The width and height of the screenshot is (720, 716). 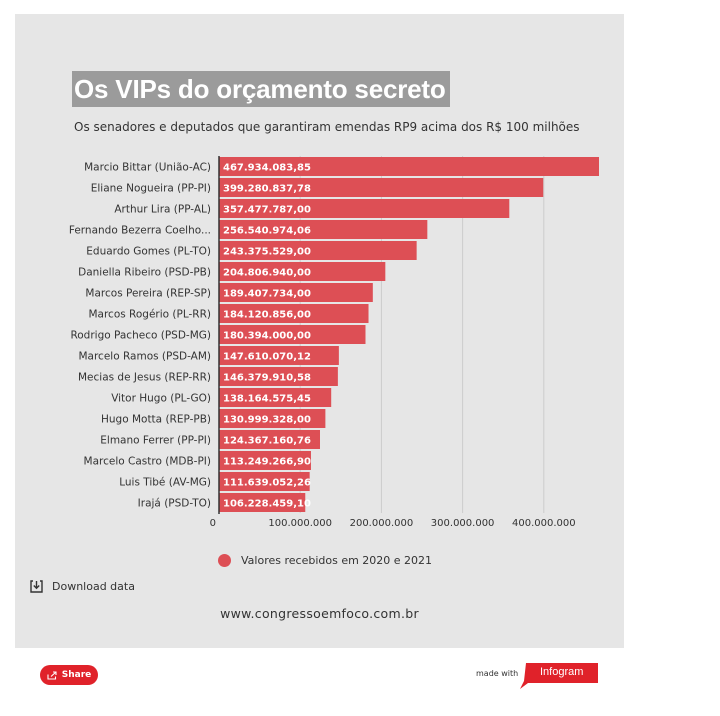 What do you see at coordinates (463, 523) in the screenshot?
I see `x-tick-label: 300.000.000` at bounding box center [463, 523].